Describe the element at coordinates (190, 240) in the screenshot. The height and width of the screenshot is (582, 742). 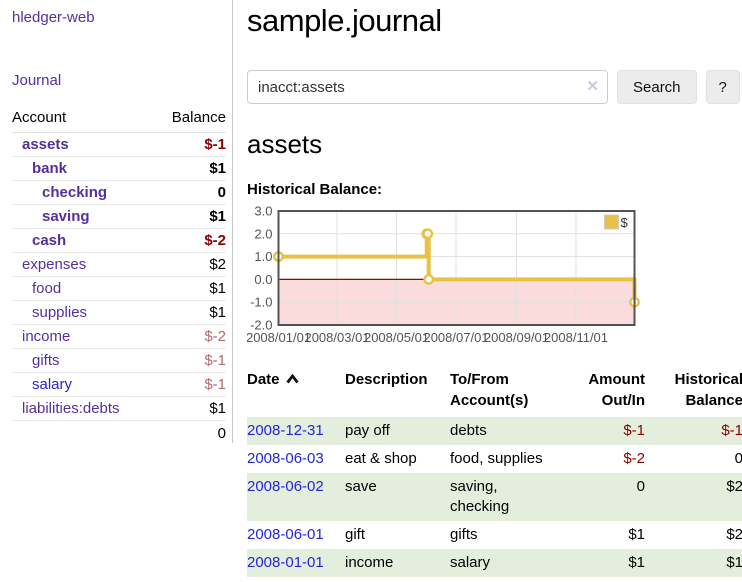
I see `account-balance: $-2` at that location.